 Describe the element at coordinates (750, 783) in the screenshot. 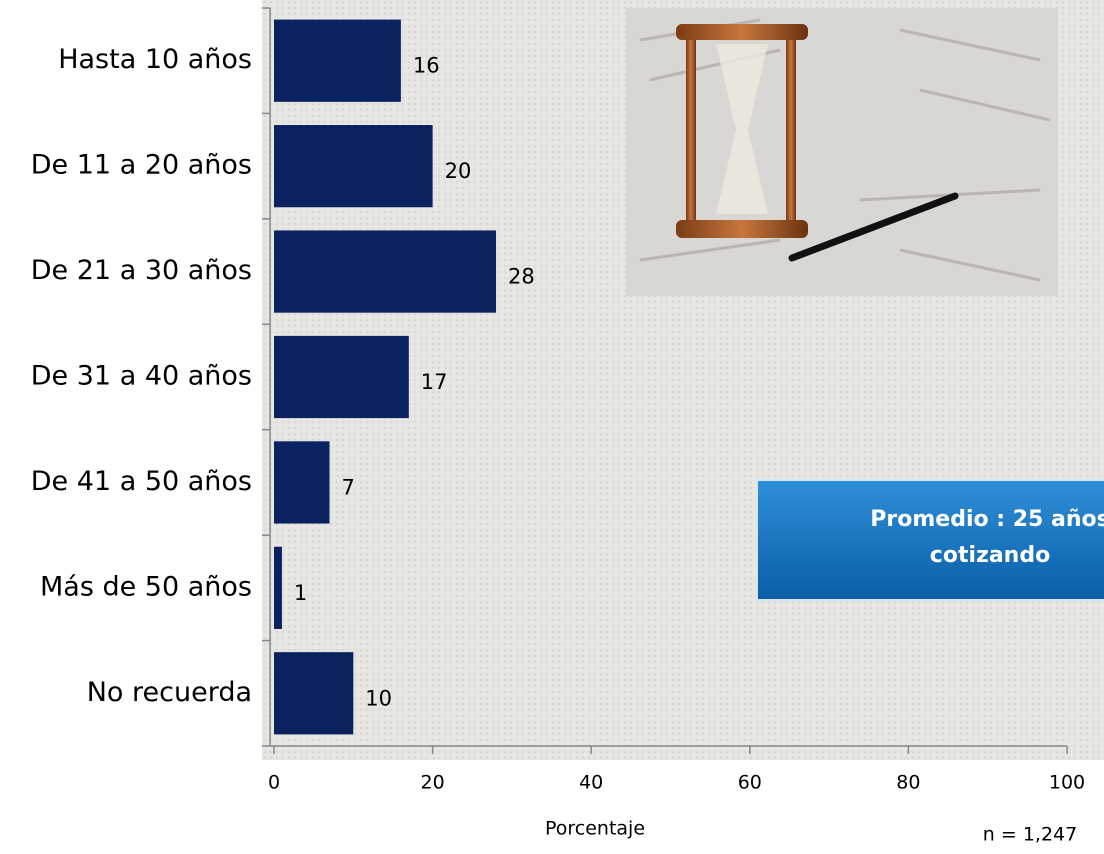

I see `x-tick-label: 60` at that location.